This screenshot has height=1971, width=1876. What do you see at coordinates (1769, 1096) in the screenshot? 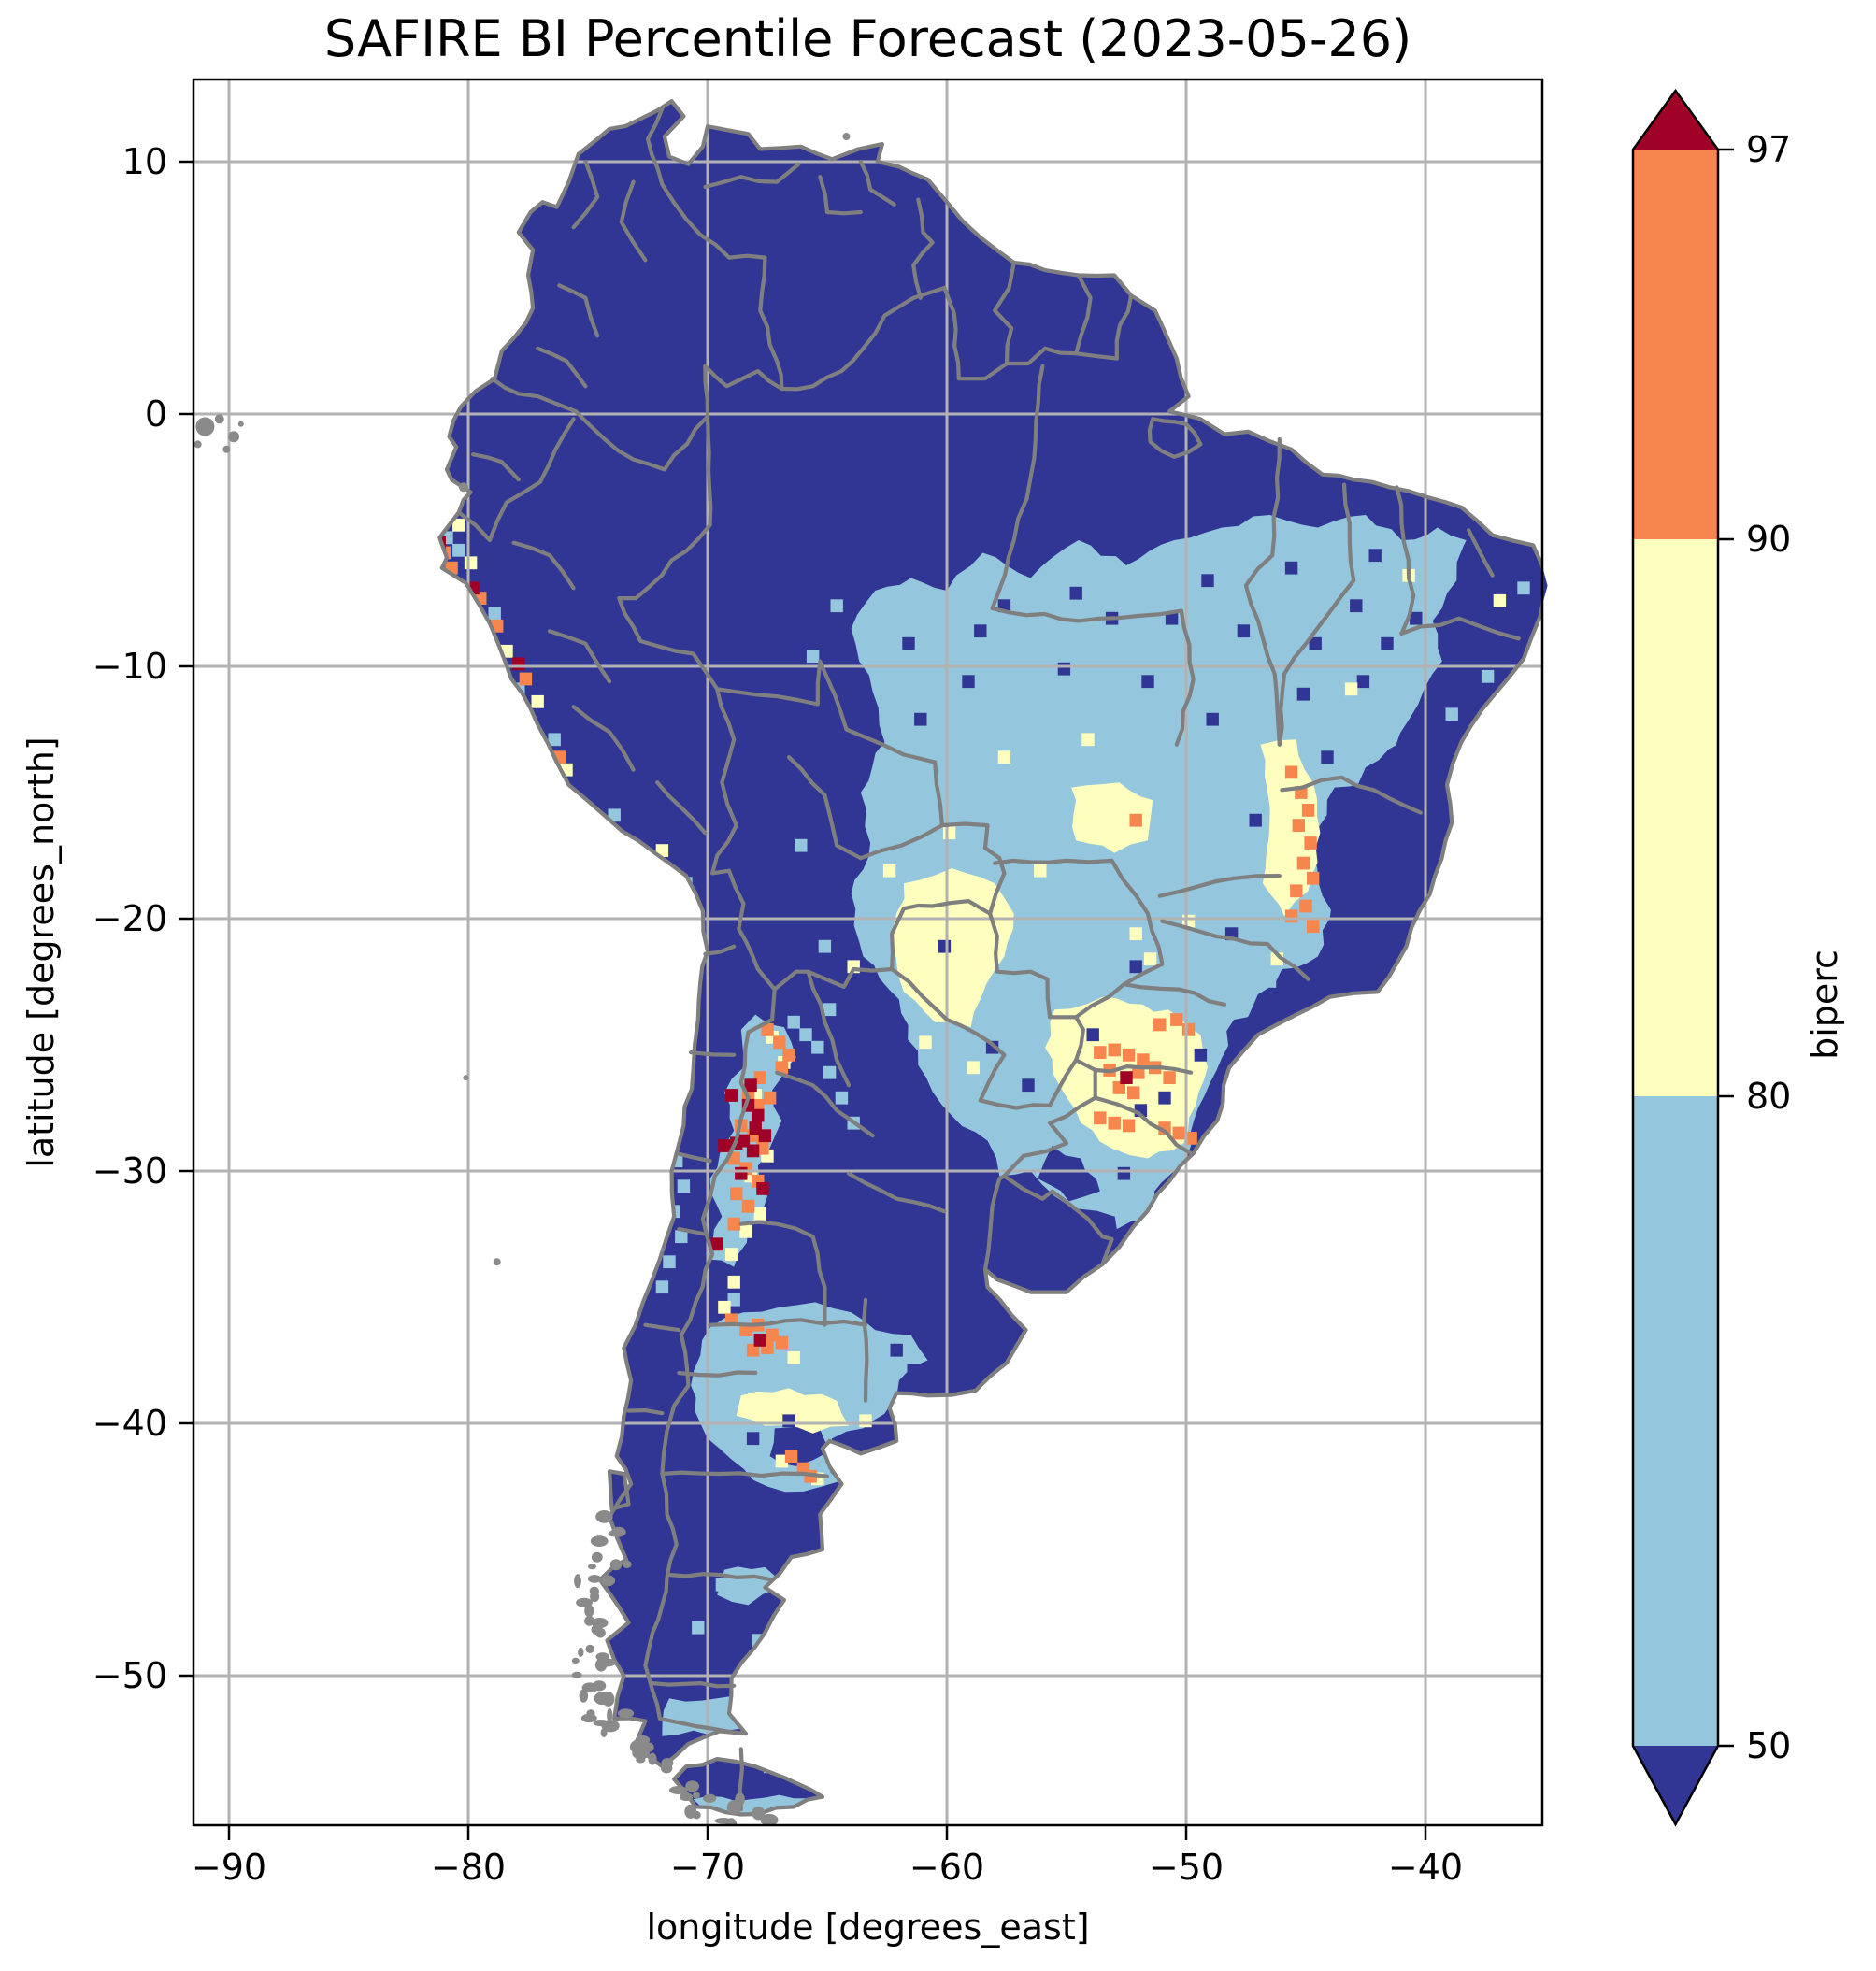
I see `colorbar-tick-label: 80` at bounding box center [1769, 1096].